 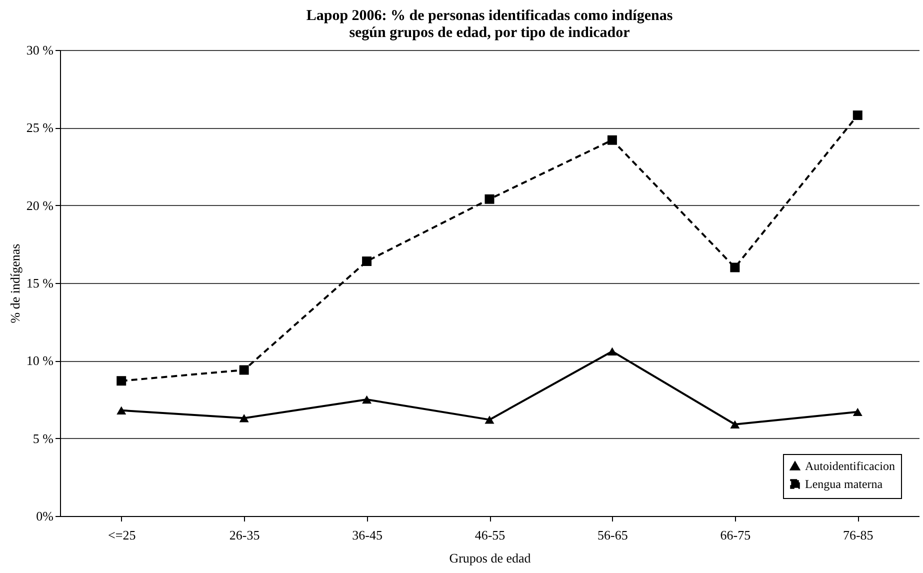 What do you see at coordinates (40, 283) in the screenshot?
I see `y-tick-label: 15 %` at bounding box center [40, 283].